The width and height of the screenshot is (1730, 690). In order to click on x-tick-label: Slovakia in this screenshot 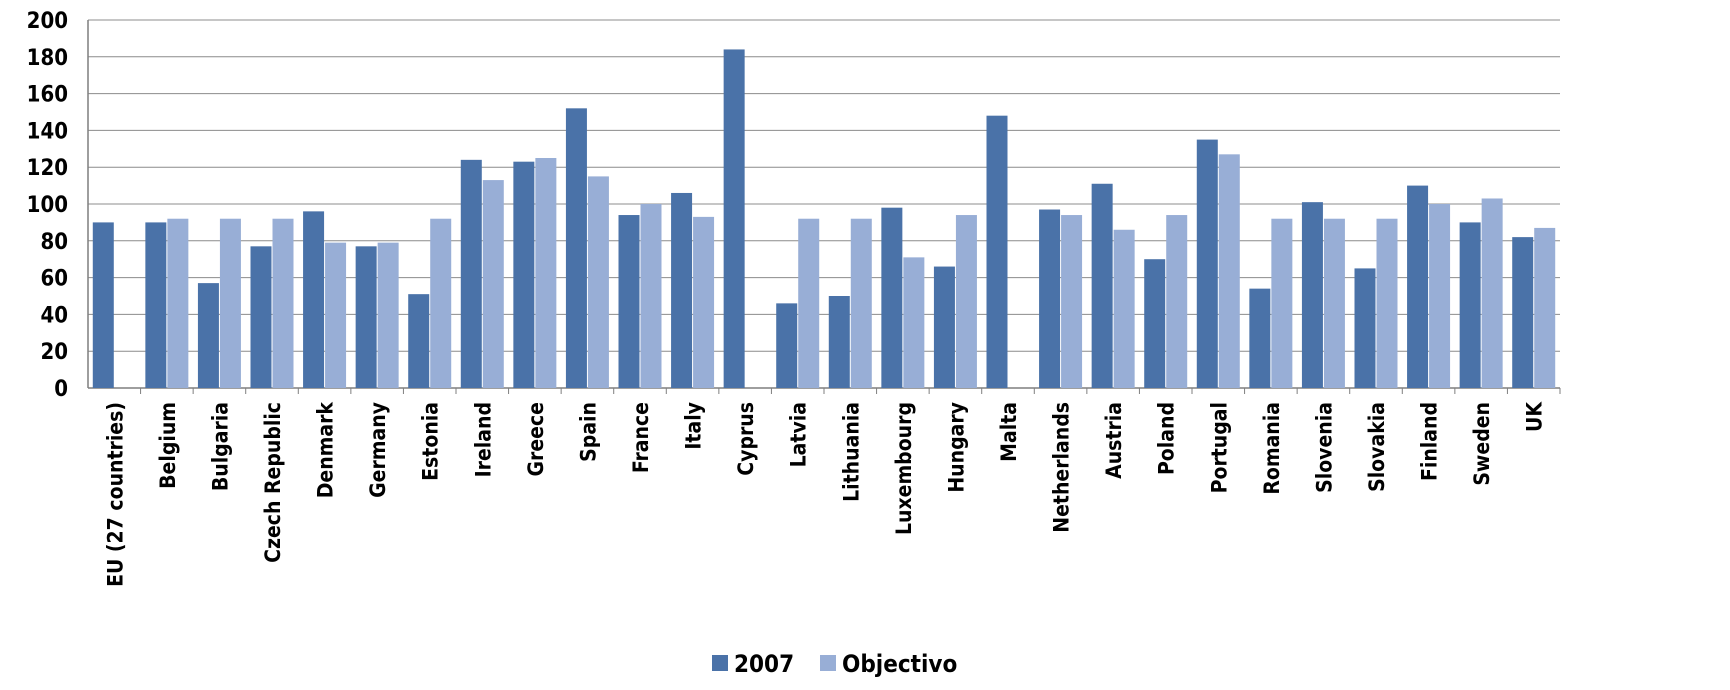, I will do `click(1377, 447)`.